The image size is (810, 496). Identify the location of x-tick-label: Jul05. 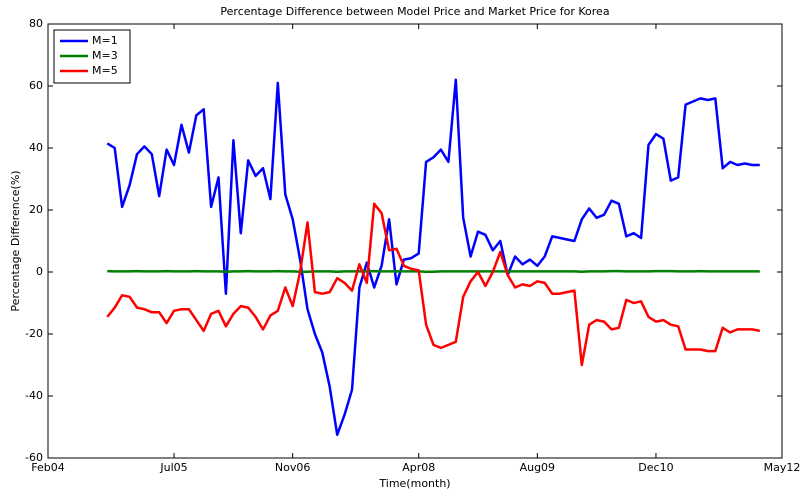
(173, 467).